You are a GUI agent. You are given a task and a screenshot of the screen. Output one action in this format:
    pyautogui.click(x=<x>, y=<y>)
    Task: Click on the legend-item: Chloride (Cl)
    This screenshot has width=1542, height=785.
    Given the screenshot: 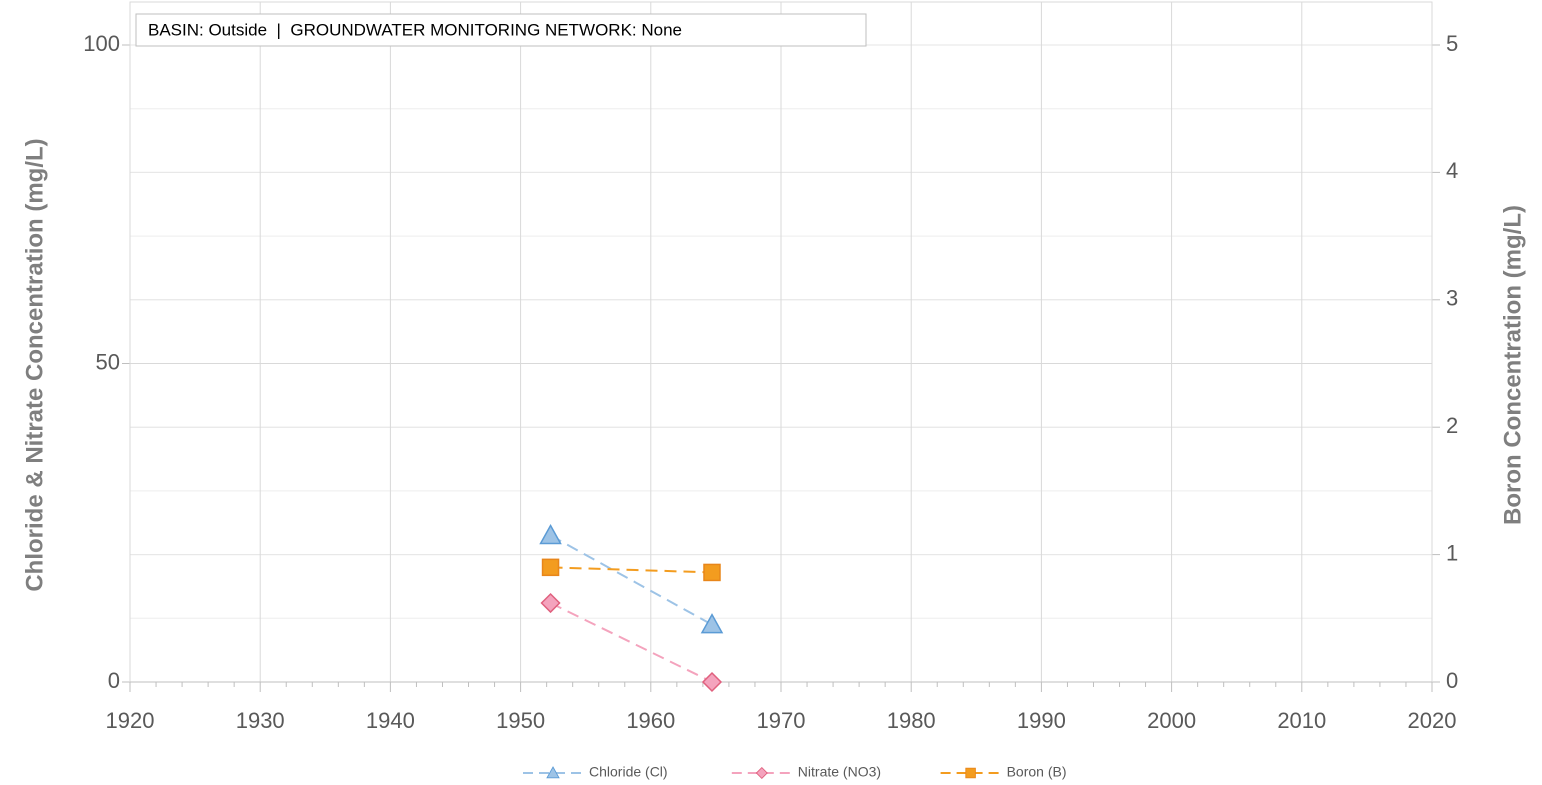 What is the action you would take?
    pyautogui.click(x=595, y=772)
    